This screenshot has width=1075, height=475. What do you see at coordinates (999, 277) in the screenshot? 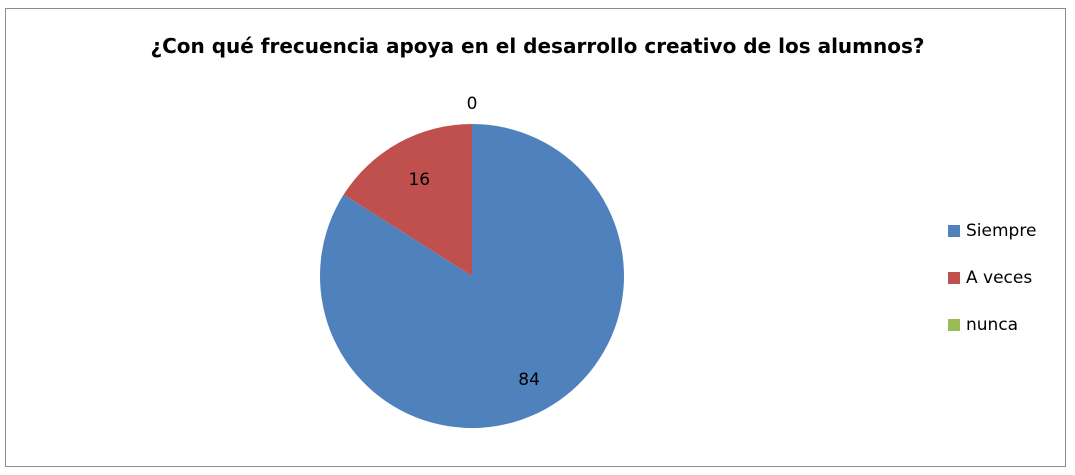
I see `legend-label-a-veces: A veces` at bounding box center [999, 277].